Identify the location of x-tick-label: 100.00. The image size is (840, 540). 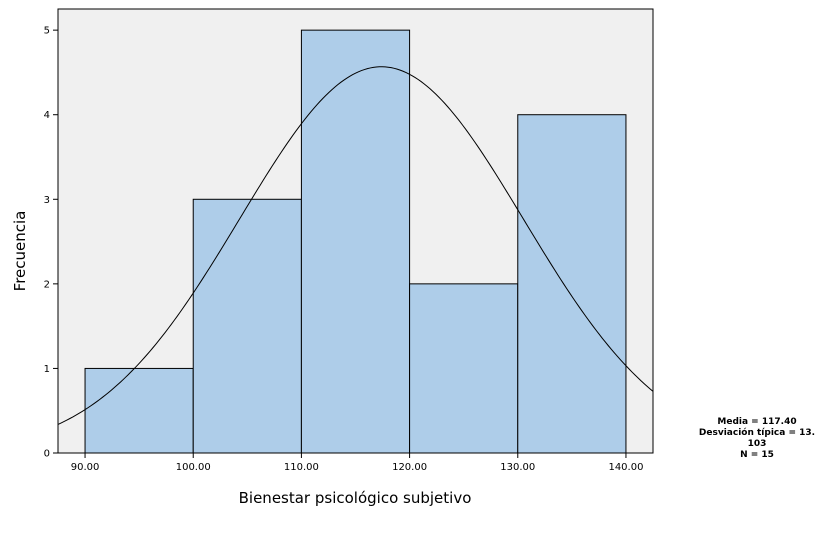
(193, 467).